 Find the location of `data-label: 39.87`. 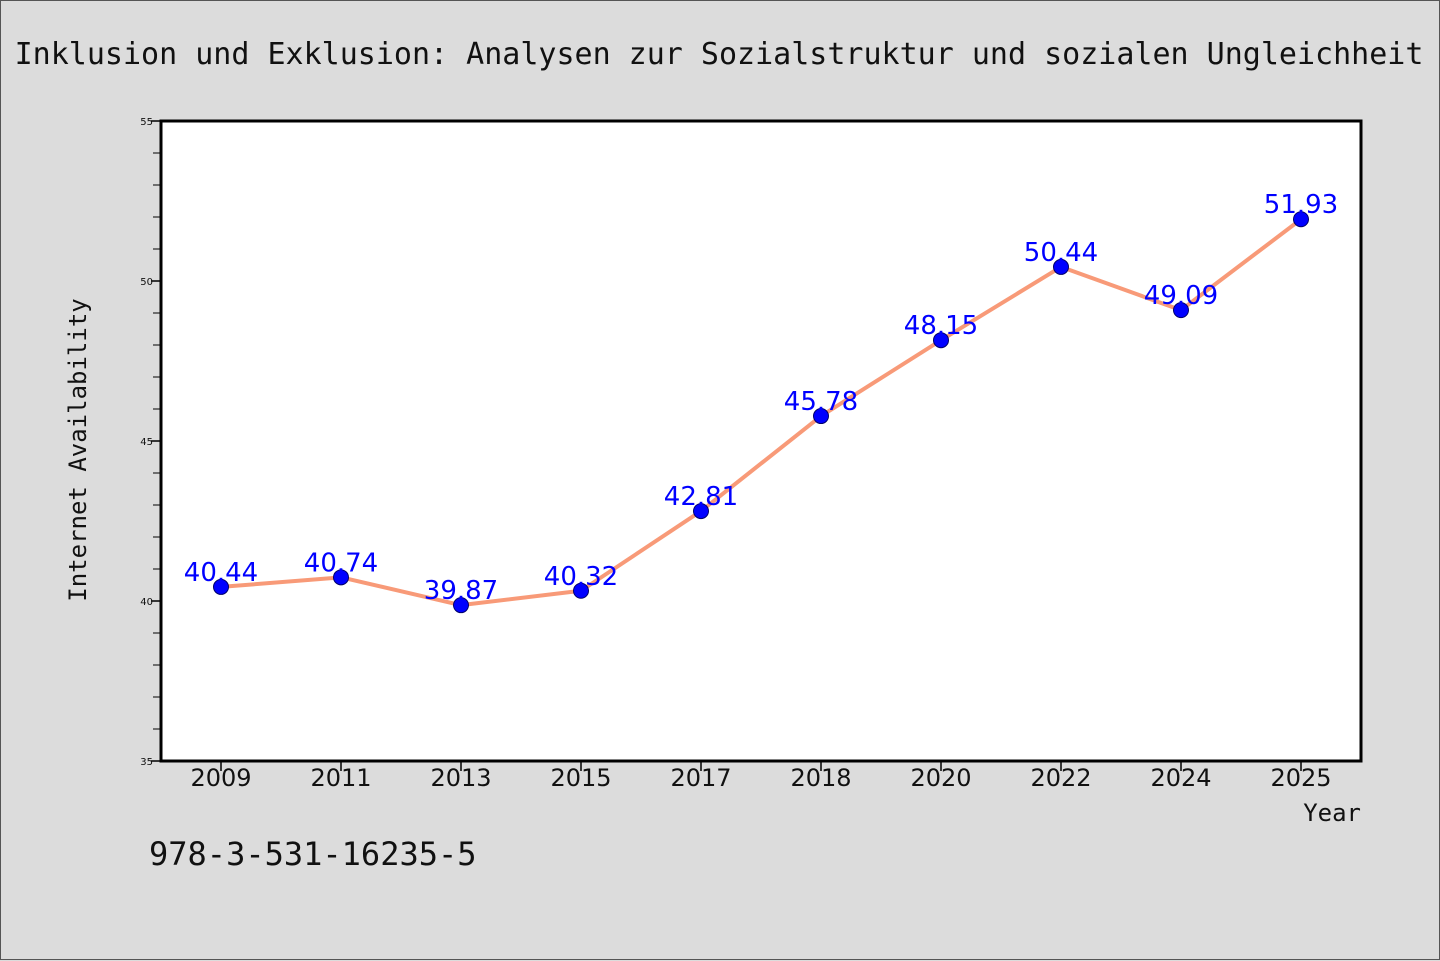

data-label: 39.87 is located at coordinates (461, 591).